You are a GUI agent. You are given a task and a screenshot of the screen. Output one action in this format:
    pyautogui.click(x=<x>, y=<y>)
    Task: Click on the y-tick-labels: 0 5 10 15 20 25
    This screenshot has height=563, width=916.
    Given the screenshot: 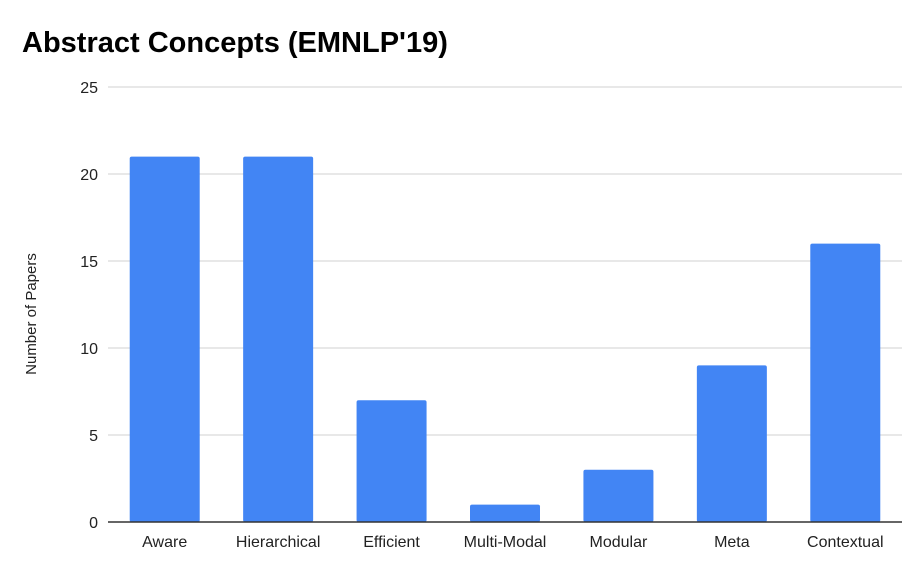 What is the action you would take?
    pyautogui.click(x=89, y=306)
    